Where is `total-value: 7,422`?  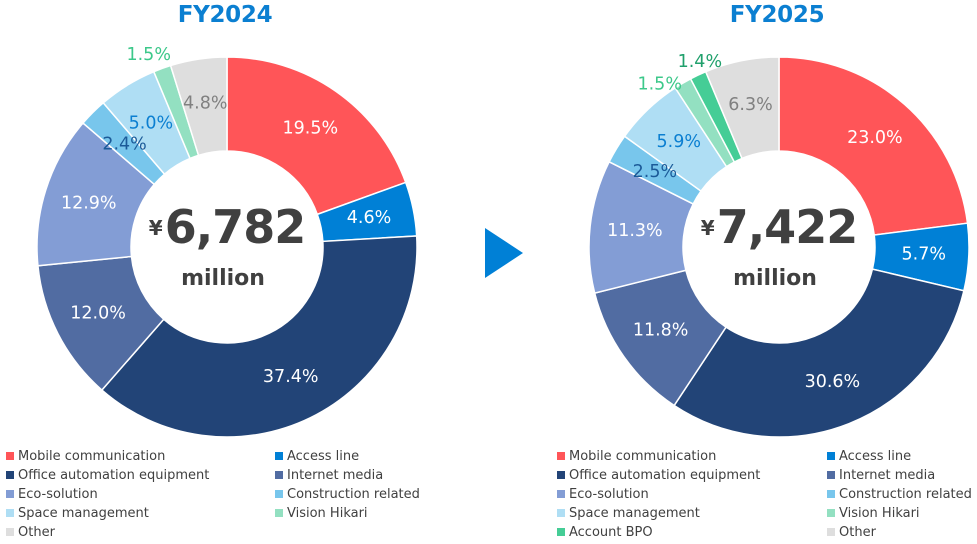 total-value: 7,422 is located at coordinates (787, 227).